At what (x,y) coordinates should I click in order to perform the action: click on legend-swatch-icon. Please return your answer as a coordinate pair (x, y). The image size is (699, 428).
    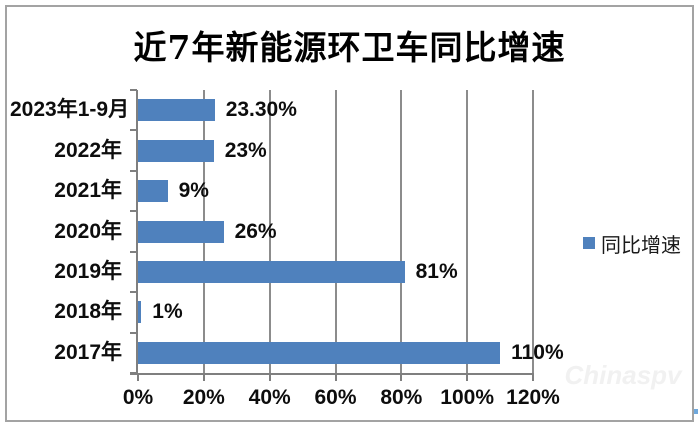
    Looking at the image, I should click on (589, 243).